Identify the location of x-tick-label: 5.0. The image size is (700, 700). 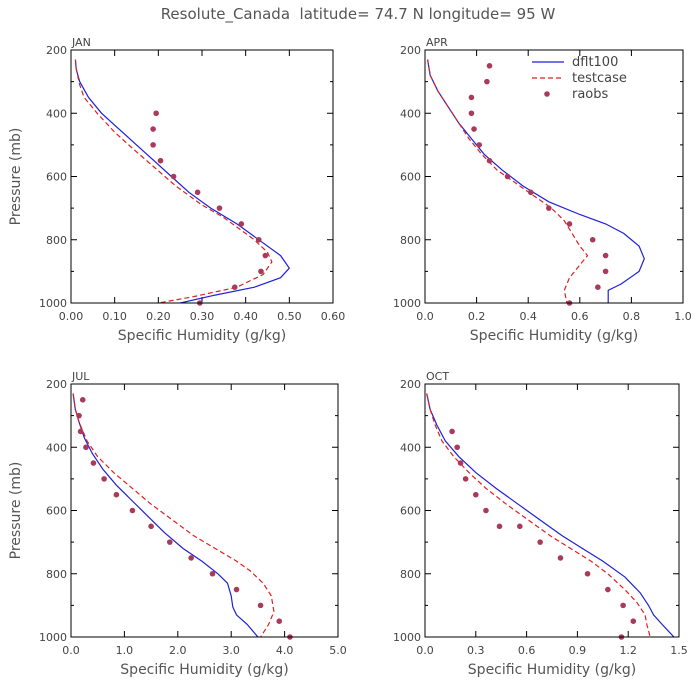
(338, 650).